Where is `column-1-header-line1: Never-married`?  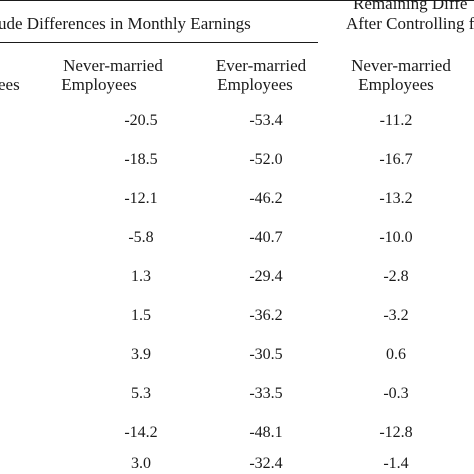
column-1-header-line1: Never-married is located at coordinates (113, 65).